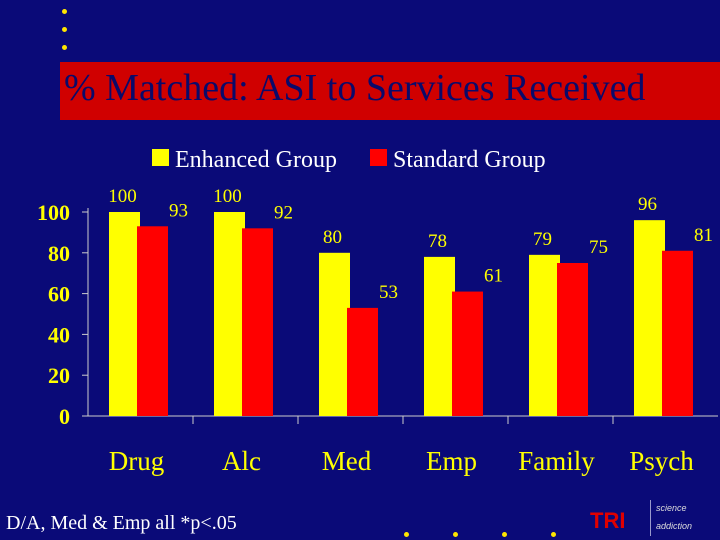 This screenshot has width=720, height=540. Describe the element at coordinates (671, 508) in the screenshot. I see `logo-science-text: science` at that location.